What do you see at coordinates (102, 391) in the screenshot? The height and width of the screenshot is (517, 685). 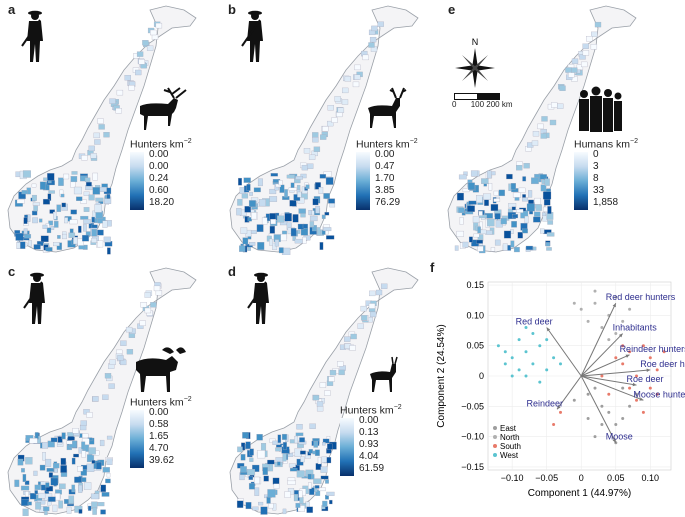 I see `country-outline` at bounding box center [102, 391].